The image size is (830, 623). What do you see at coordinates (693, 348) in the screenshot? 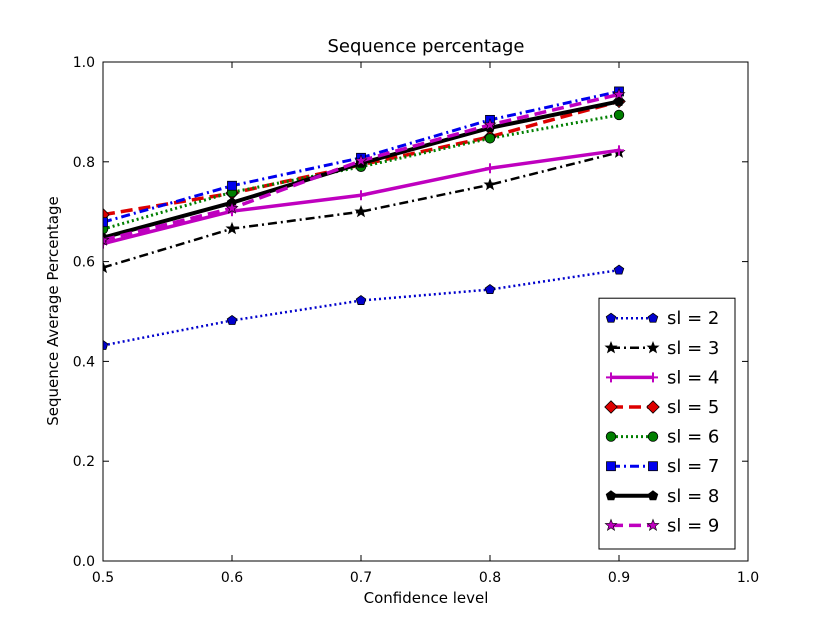
I see `legend-label: sl = 3` at bounding box center [693, 348].